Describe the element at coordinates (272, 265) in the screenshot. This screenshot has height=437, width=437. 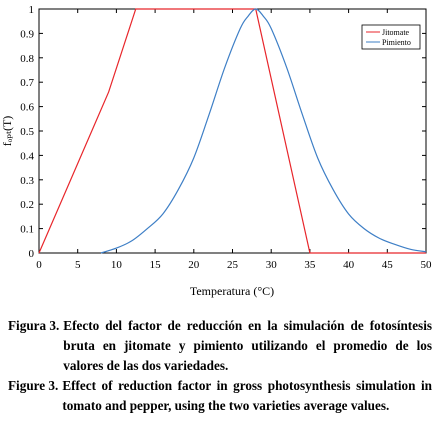
I see `x-tick-label: 30` at that location.